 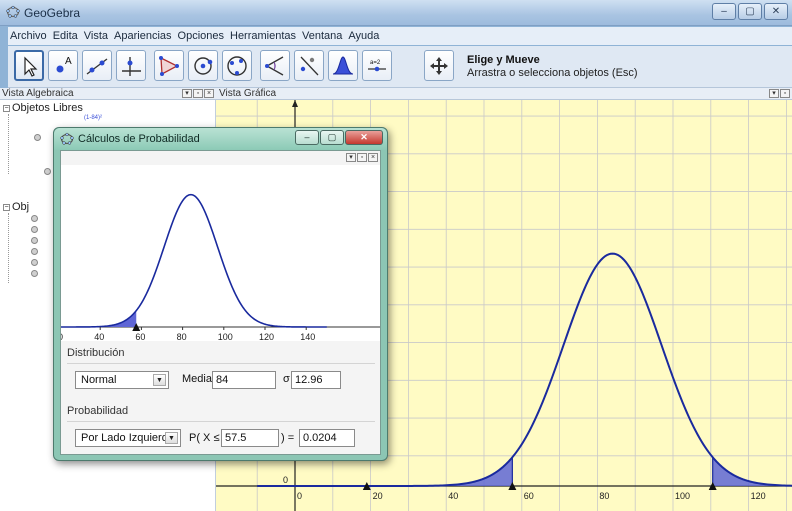 I want to click on algebra-view-close-button: ×, so click(x=209, y=93).